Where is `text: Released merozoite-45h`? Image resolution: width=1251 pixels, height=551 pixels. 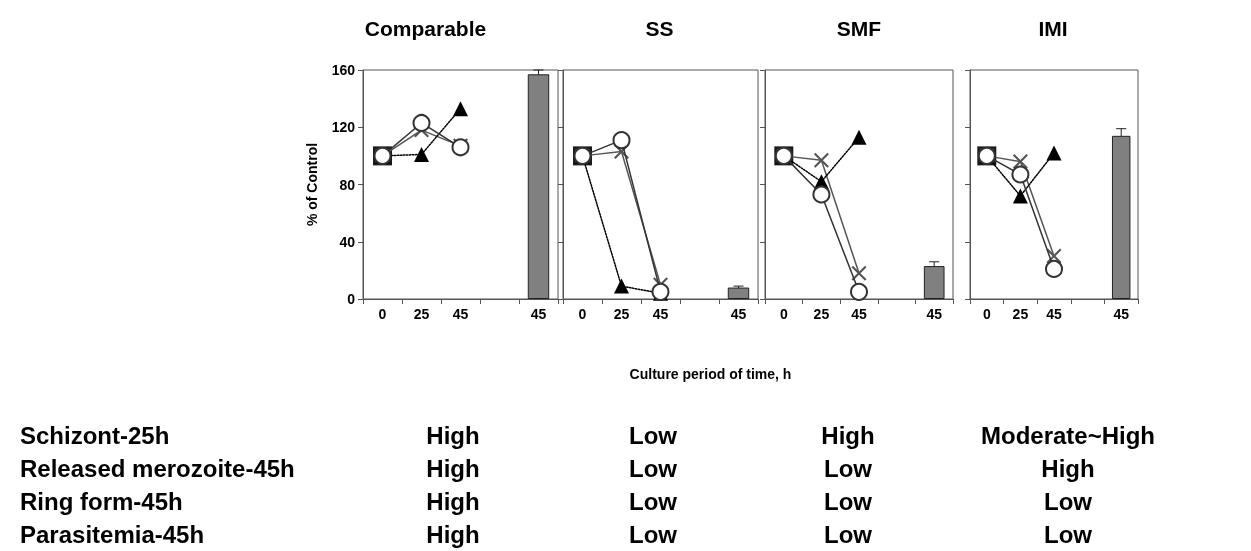
text: Released merozoite-45h is located at coordinates (157, 469).